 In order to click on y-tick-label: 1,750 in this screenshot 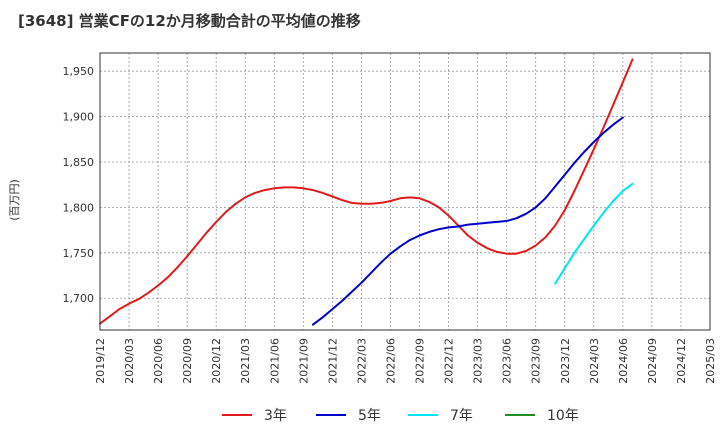, I will do `click(79, 253)`.